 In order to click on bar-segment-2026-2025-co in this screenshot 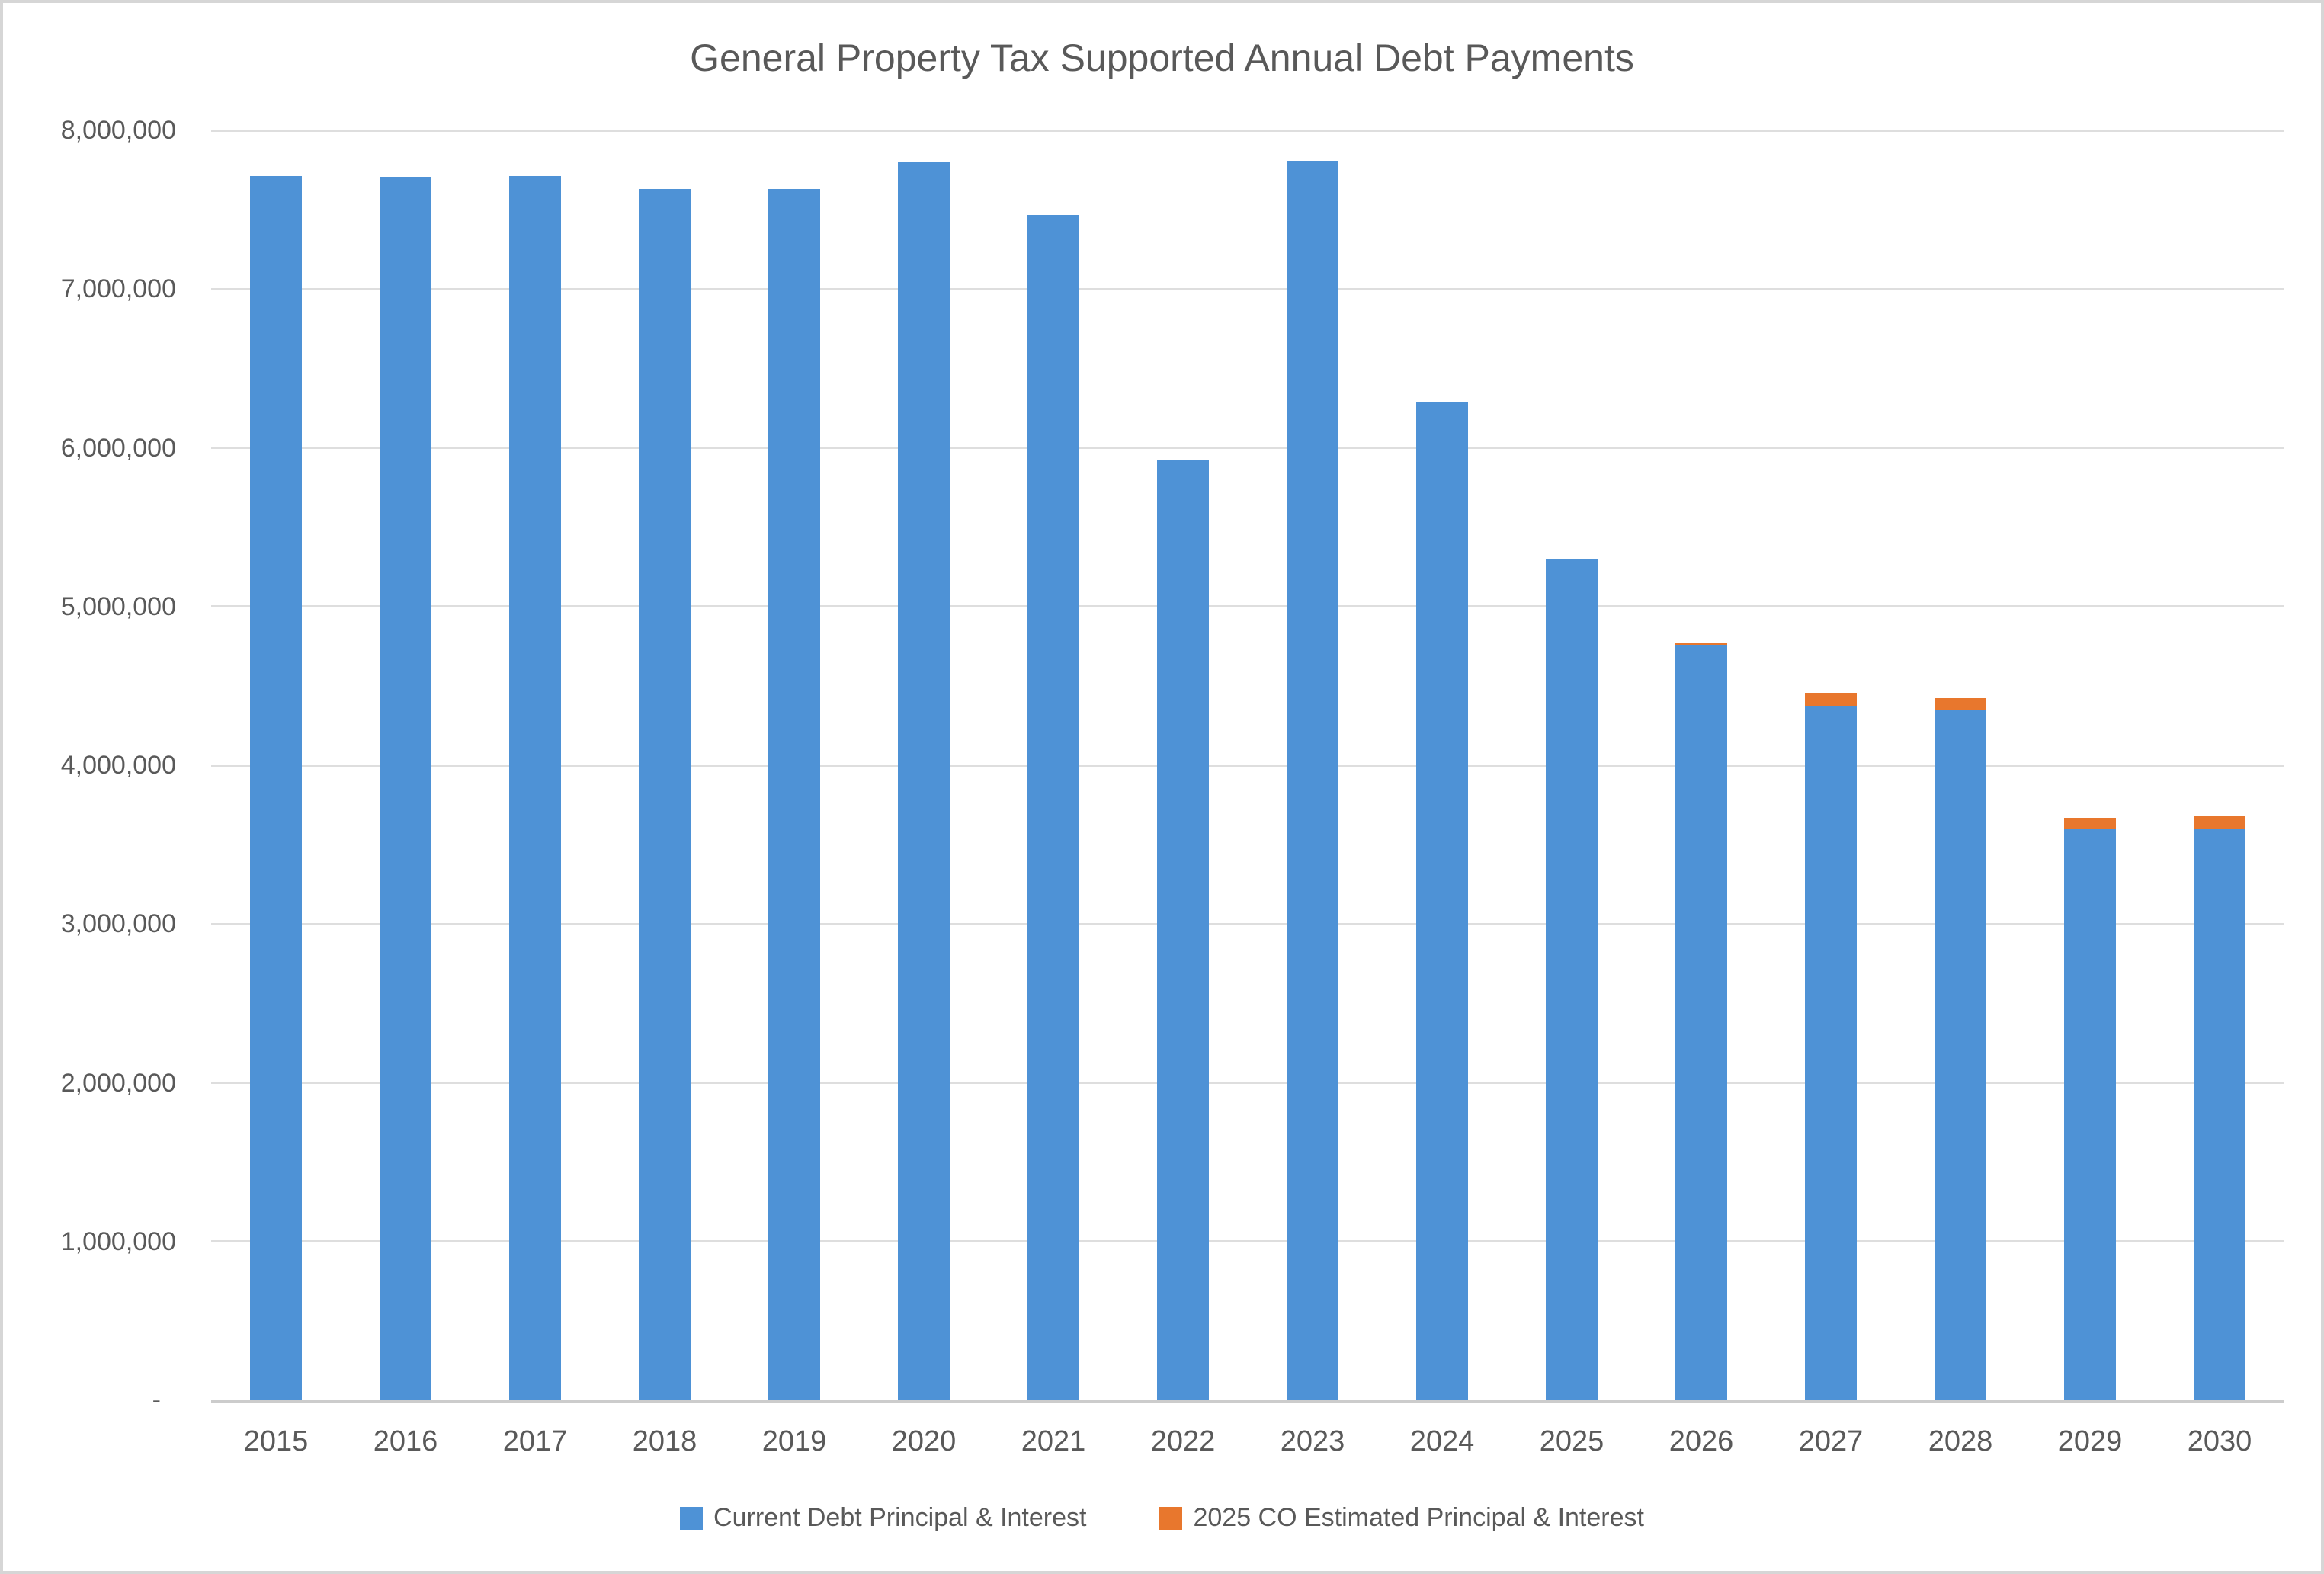, I will do `click(1701, 643)`.